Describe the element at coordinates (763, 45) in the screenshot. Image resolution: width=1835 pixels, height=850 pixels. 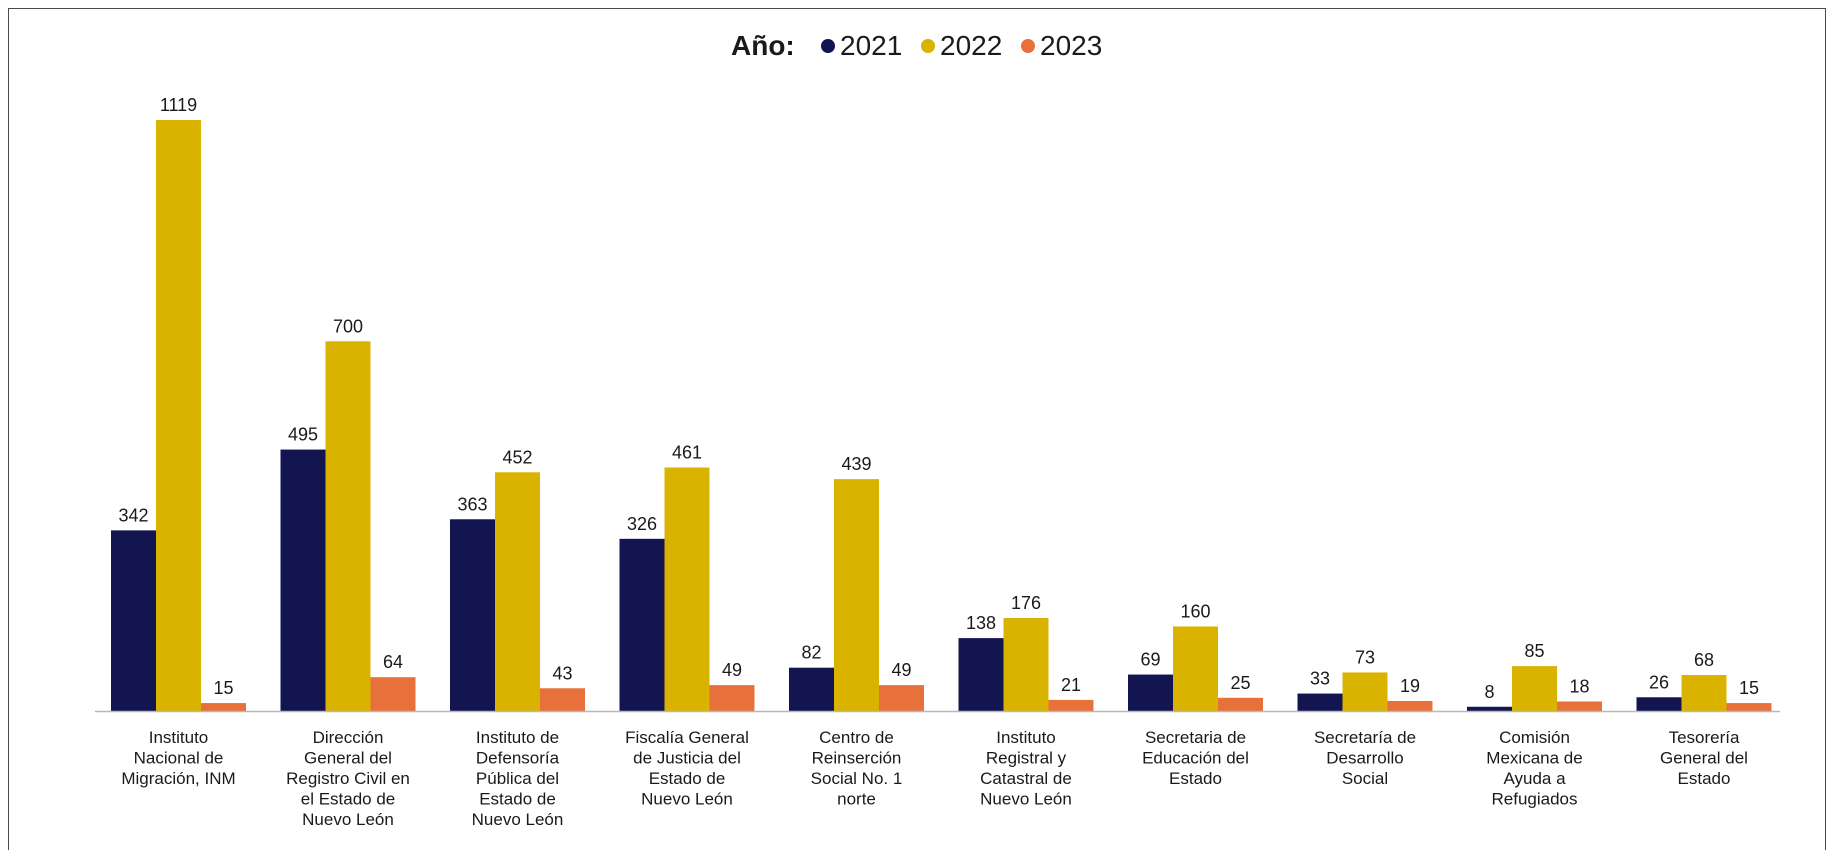
I see `legend-title: Año:` at that location.